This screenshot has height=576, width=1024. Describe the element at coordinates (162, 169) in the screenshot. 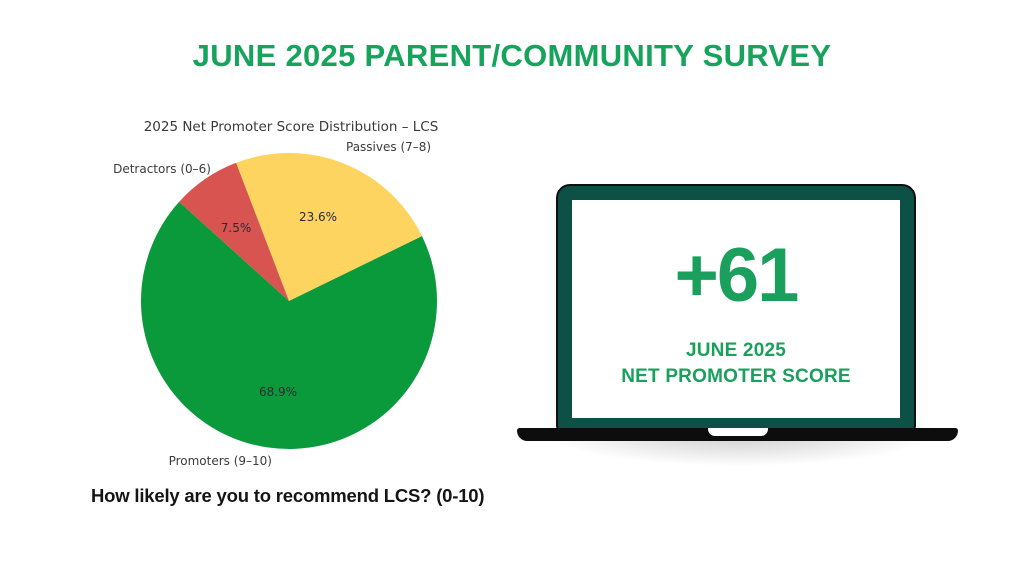

I see `pie-label-detractors: Detractors (0–6)` at that location.